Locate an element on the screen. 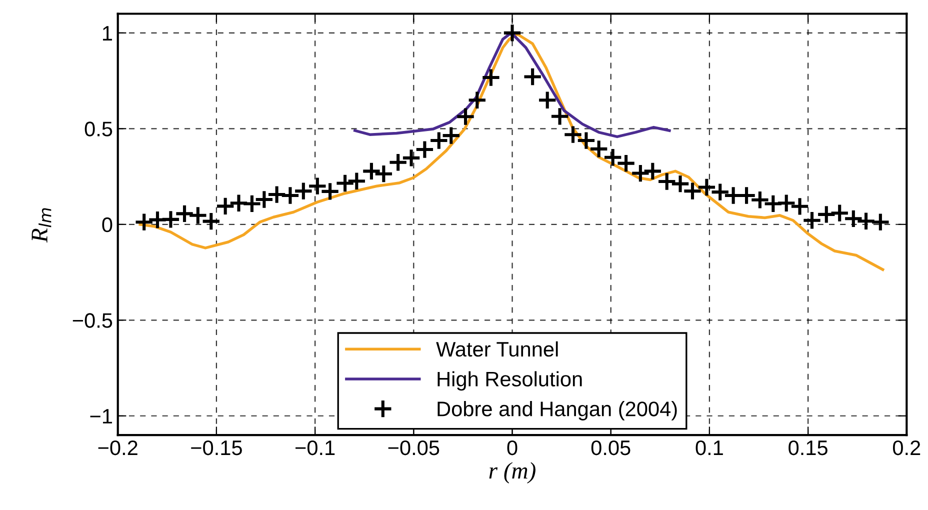 The height and width of the screenshot is (510, 928). x-tick-label: −0.15 is located at coordinates (216, 448).